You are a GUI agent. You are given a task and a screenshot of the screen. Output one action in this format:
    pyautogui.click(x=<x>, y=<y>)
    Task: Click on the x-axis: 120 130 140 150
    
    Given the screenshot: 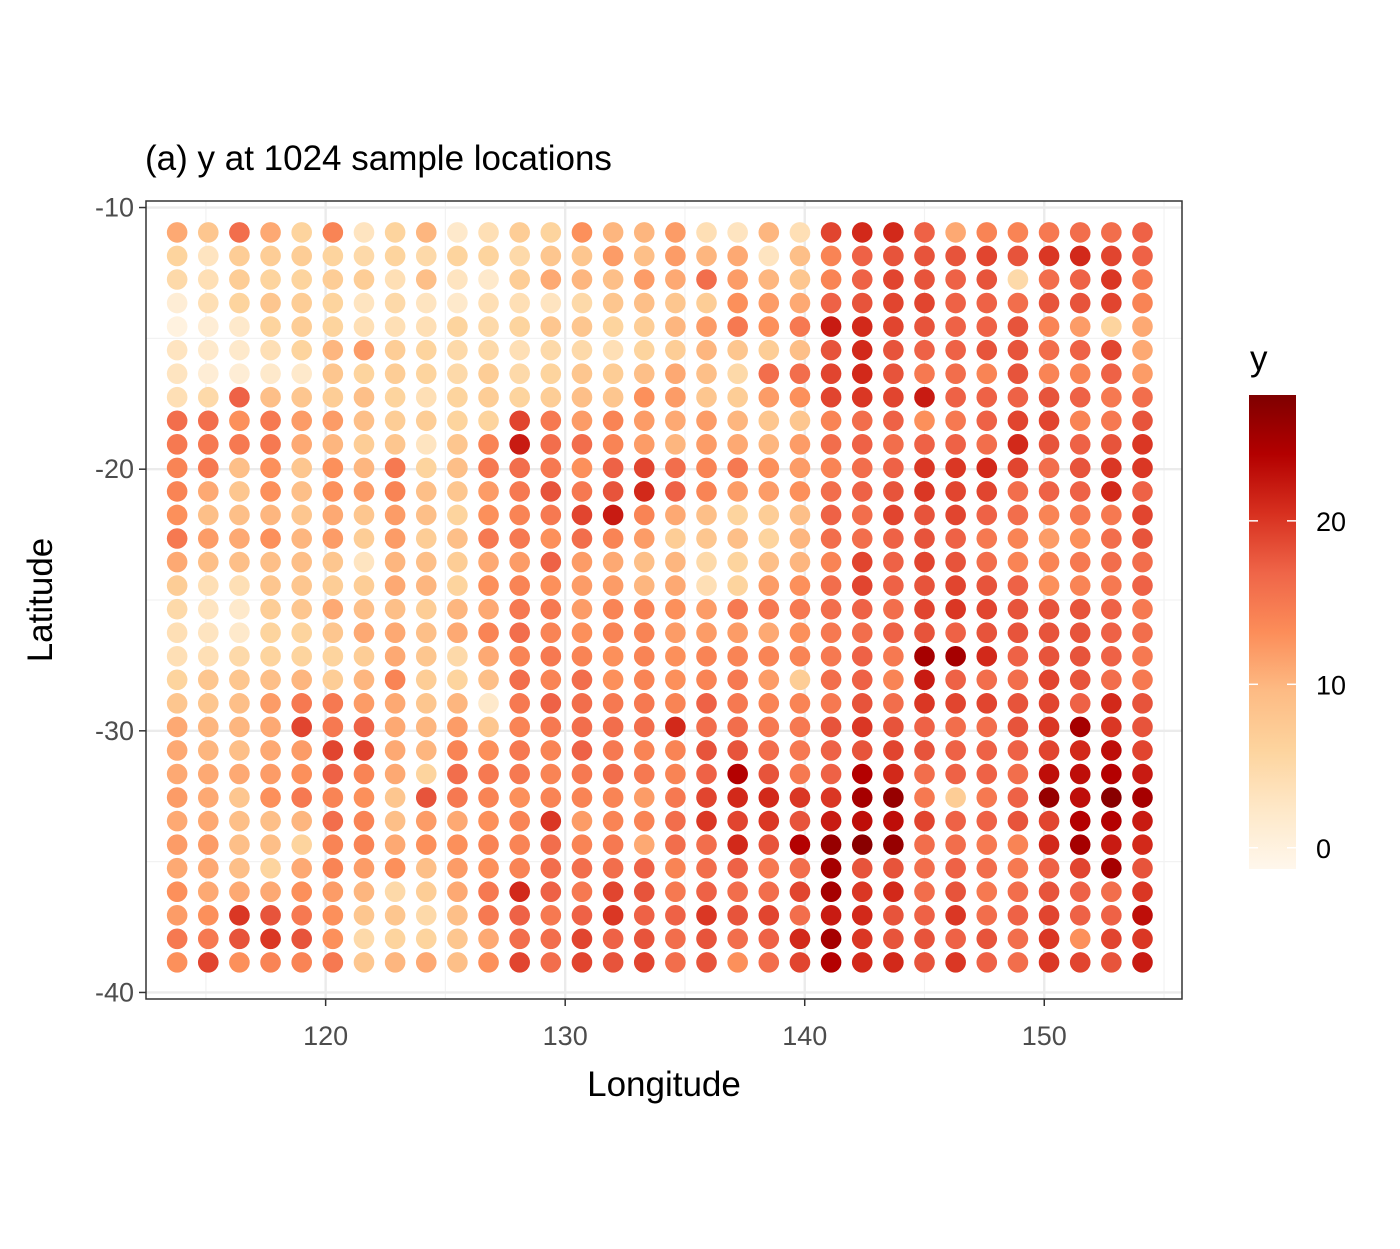 What is the action you would take?
    pyautogui.click(x=685, y=1025)
    